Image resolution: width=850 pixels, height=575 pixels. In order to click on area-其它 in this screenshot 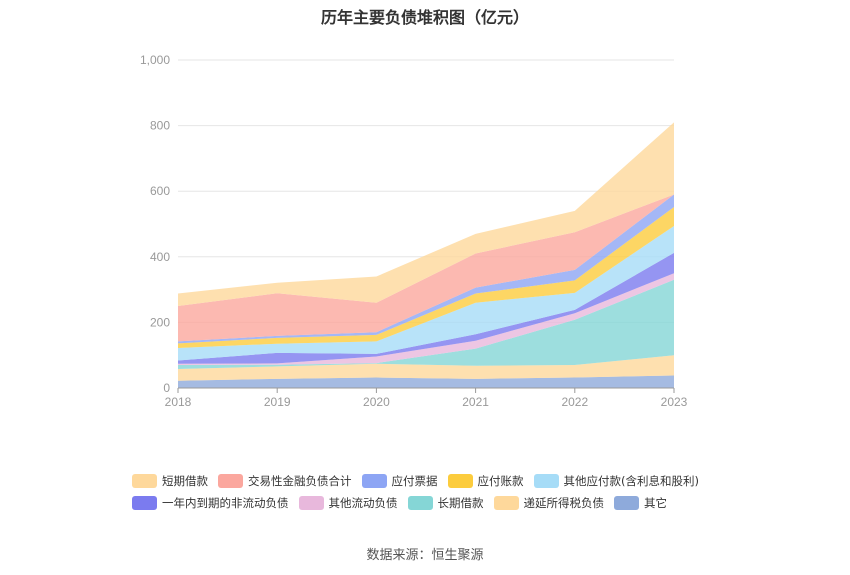, I will do `click(426, 381)`.